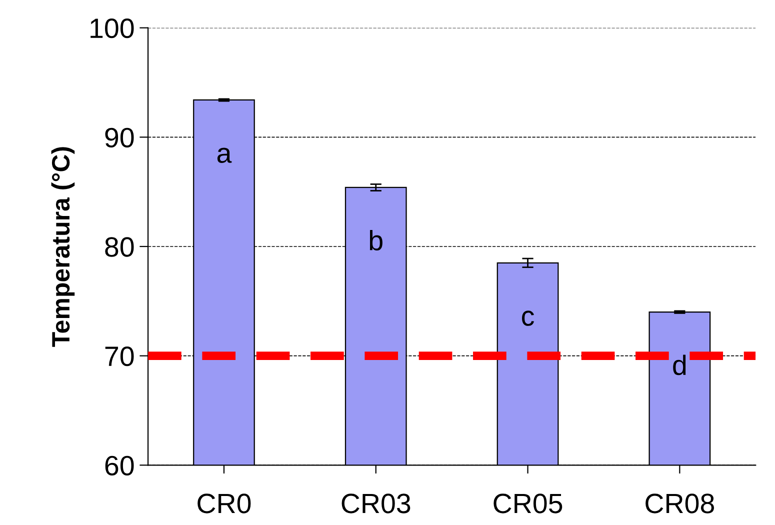 Image resolution: width=775 pixels, height=525 pixels. What do you see at coordinates (119, 356) in the screenshot?
I see `y-tick-label: 70` at bounding box center [119, 356].